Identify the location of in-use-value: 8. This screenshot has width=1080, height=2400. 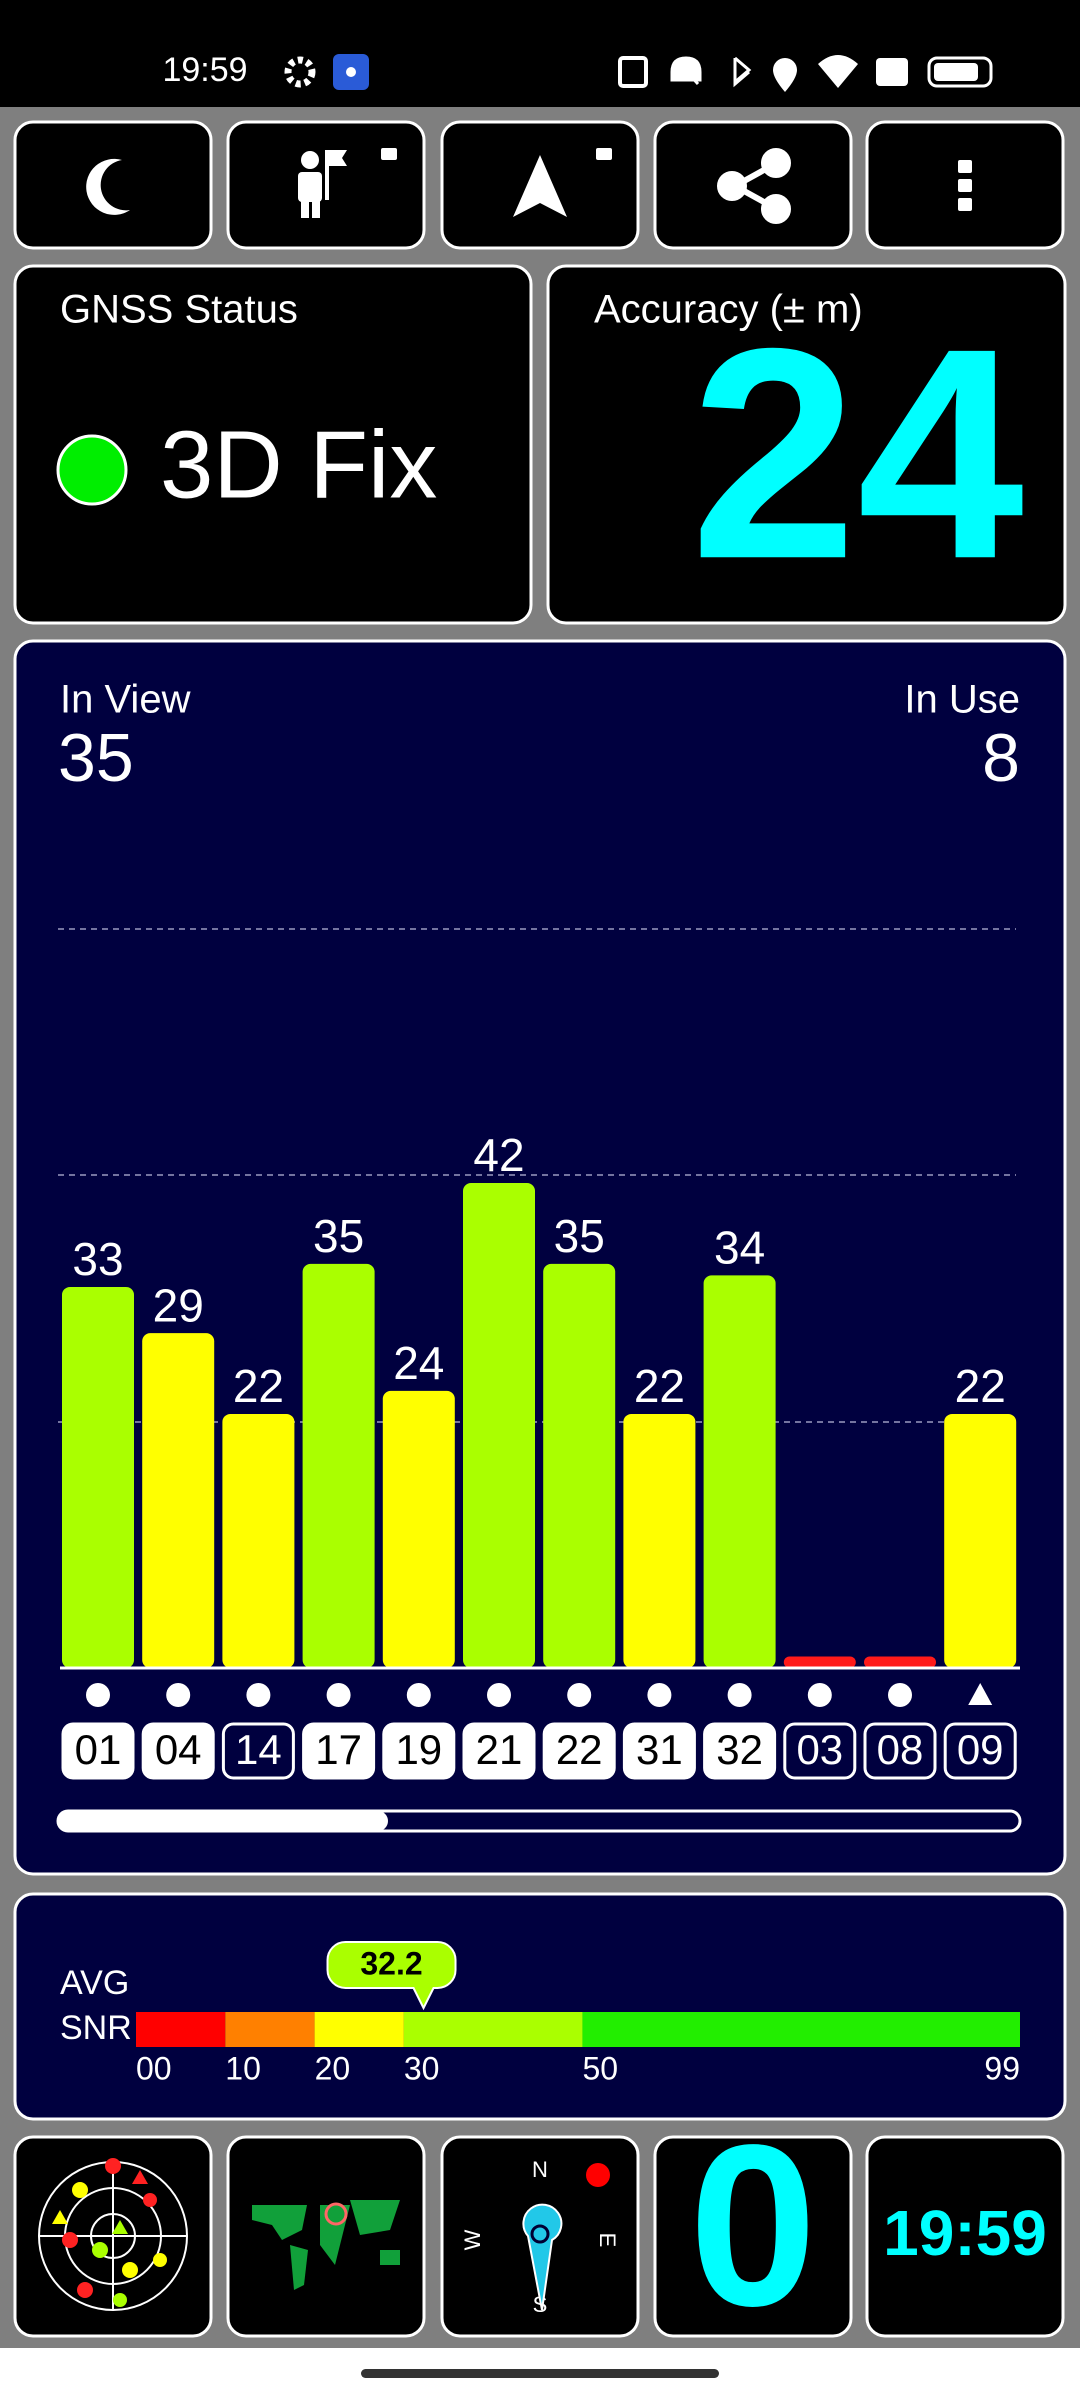
(1001, 758).